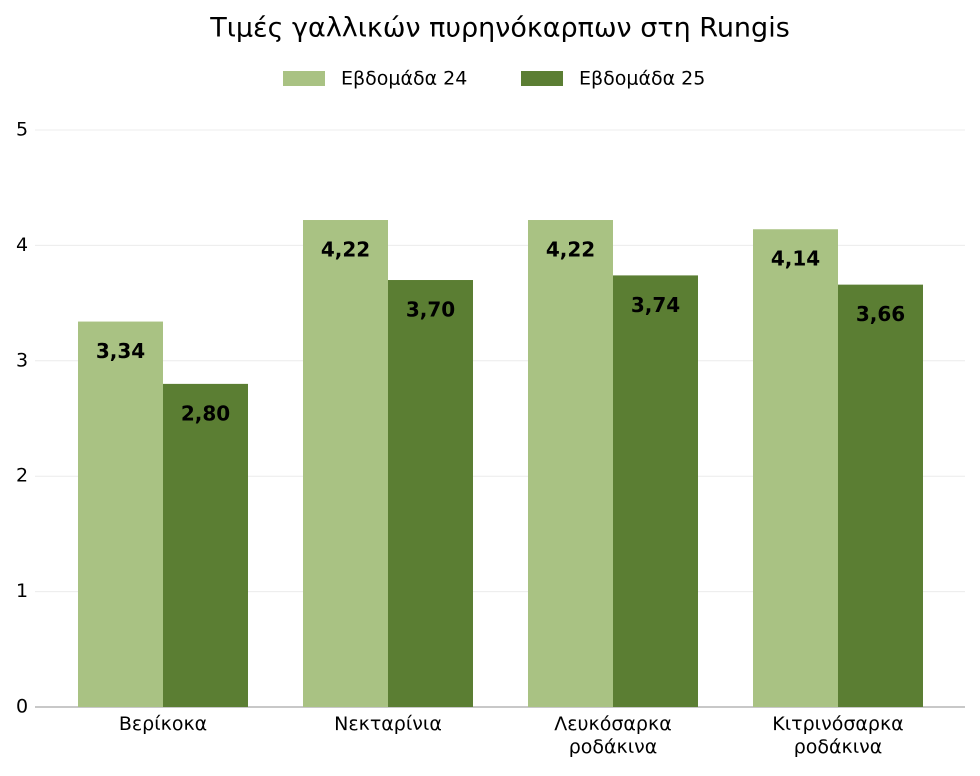 The width and height of the screenshot is (980, 776). What do you see at coordinates (655, 305) in the screenshot?
I see `value-label: 3,74` at bounding box center [655, 305].